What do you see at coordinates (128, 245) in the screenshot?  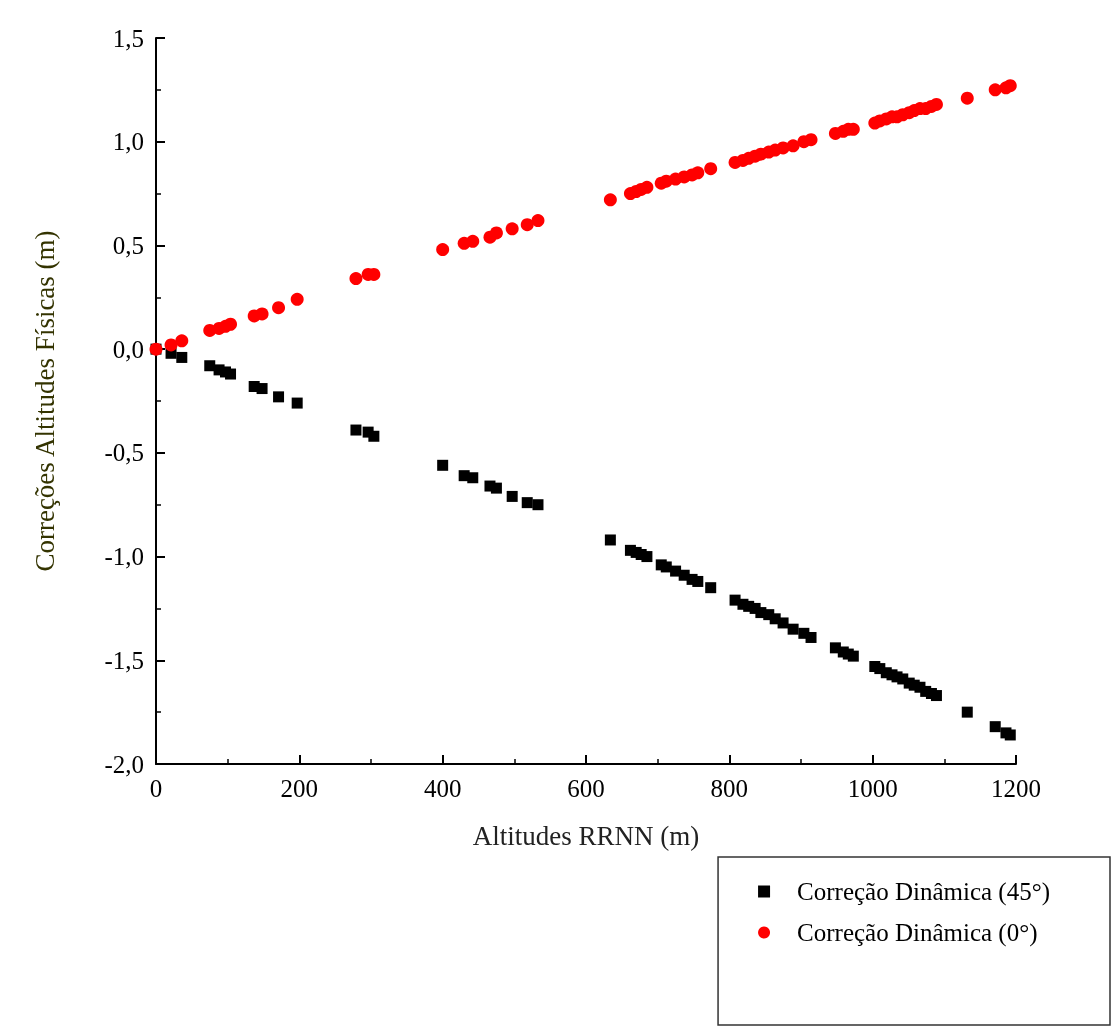 I see `y-tick-label: 0,5` at bounding box center [128, 245].